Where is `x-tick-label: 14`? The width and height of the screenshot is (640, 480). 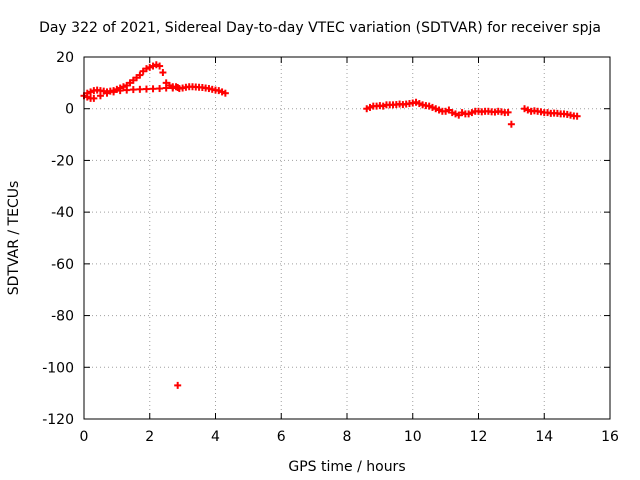 x-tick-label: 14 is located at coordinates (544, 437).